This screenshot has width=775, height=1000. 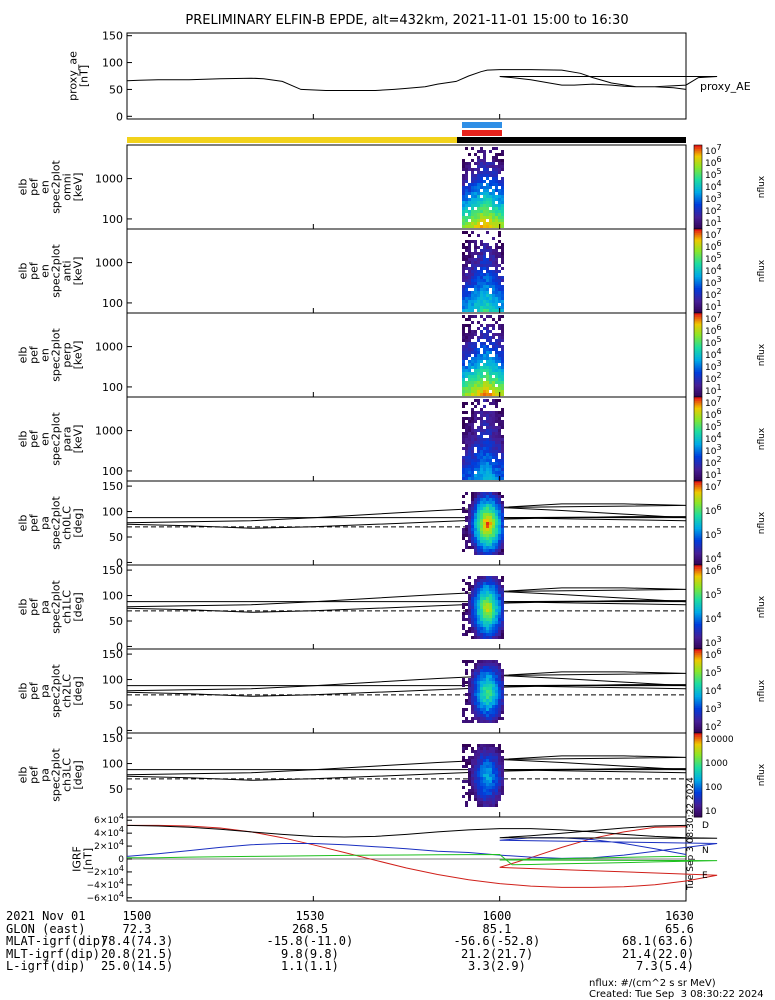 I want to click on y-tick-label: 50, so click(x=116, y=705).